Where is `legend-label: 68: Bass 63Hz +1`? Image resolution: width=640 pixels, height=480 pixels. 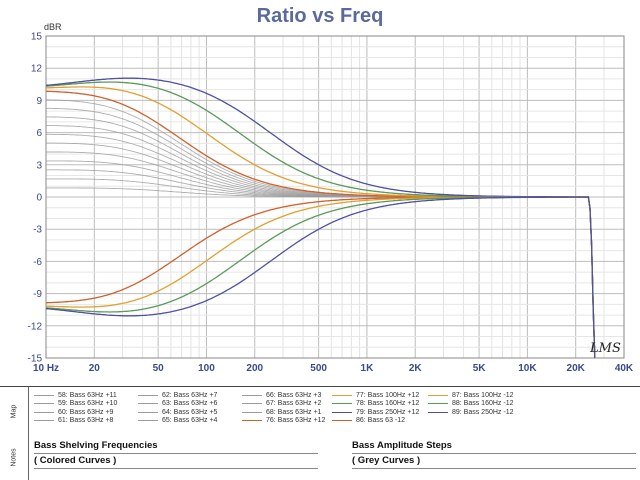 legend-label: 68: Bass 63Hz +1 is located at coordinates (294, 412).